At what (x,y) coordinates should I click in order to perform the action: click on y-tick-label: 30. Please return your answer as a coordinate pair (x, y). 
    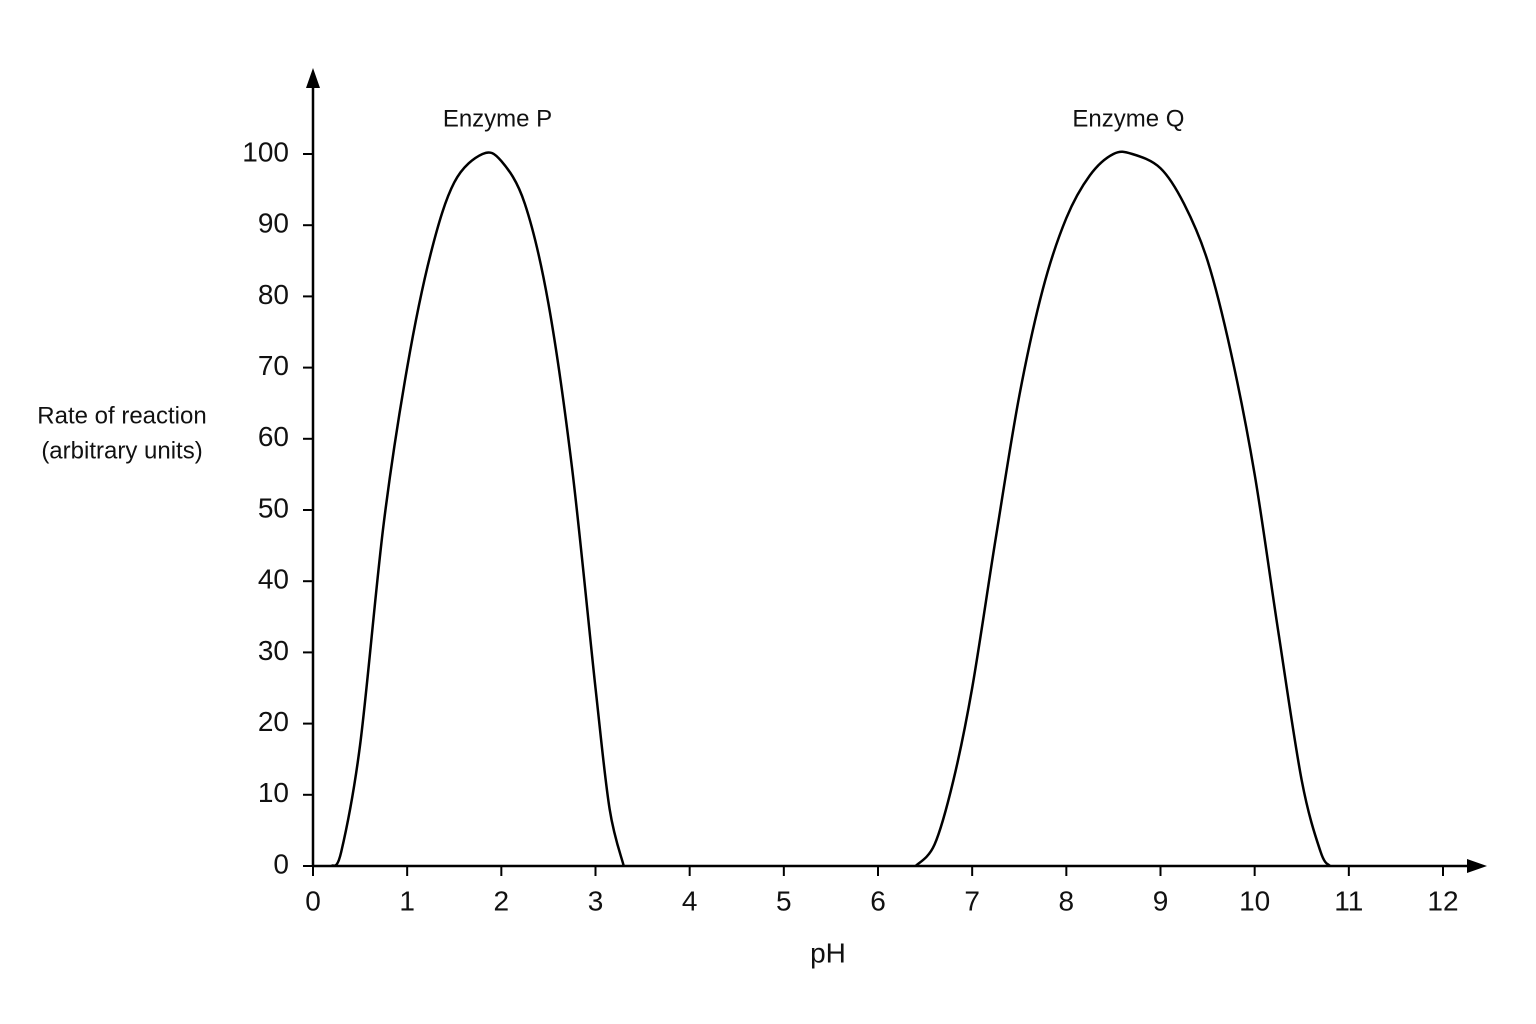
    Looking at the image, I should click on (273, 650).